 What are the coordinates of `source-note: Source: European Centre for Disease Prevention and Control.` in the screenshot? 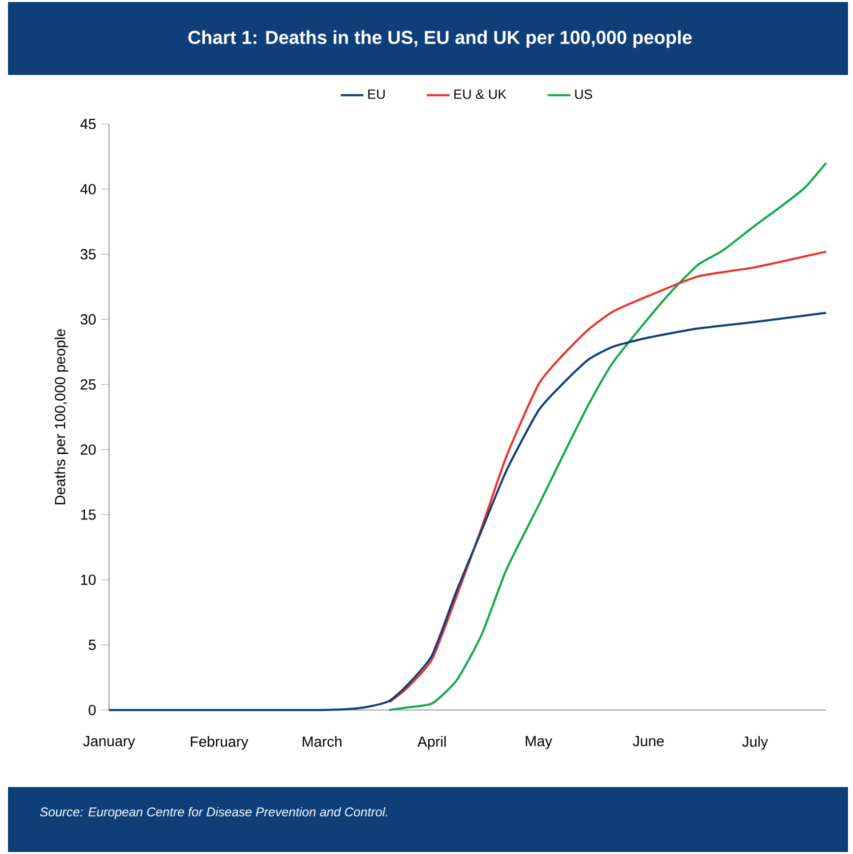 It's located at (214, 813).